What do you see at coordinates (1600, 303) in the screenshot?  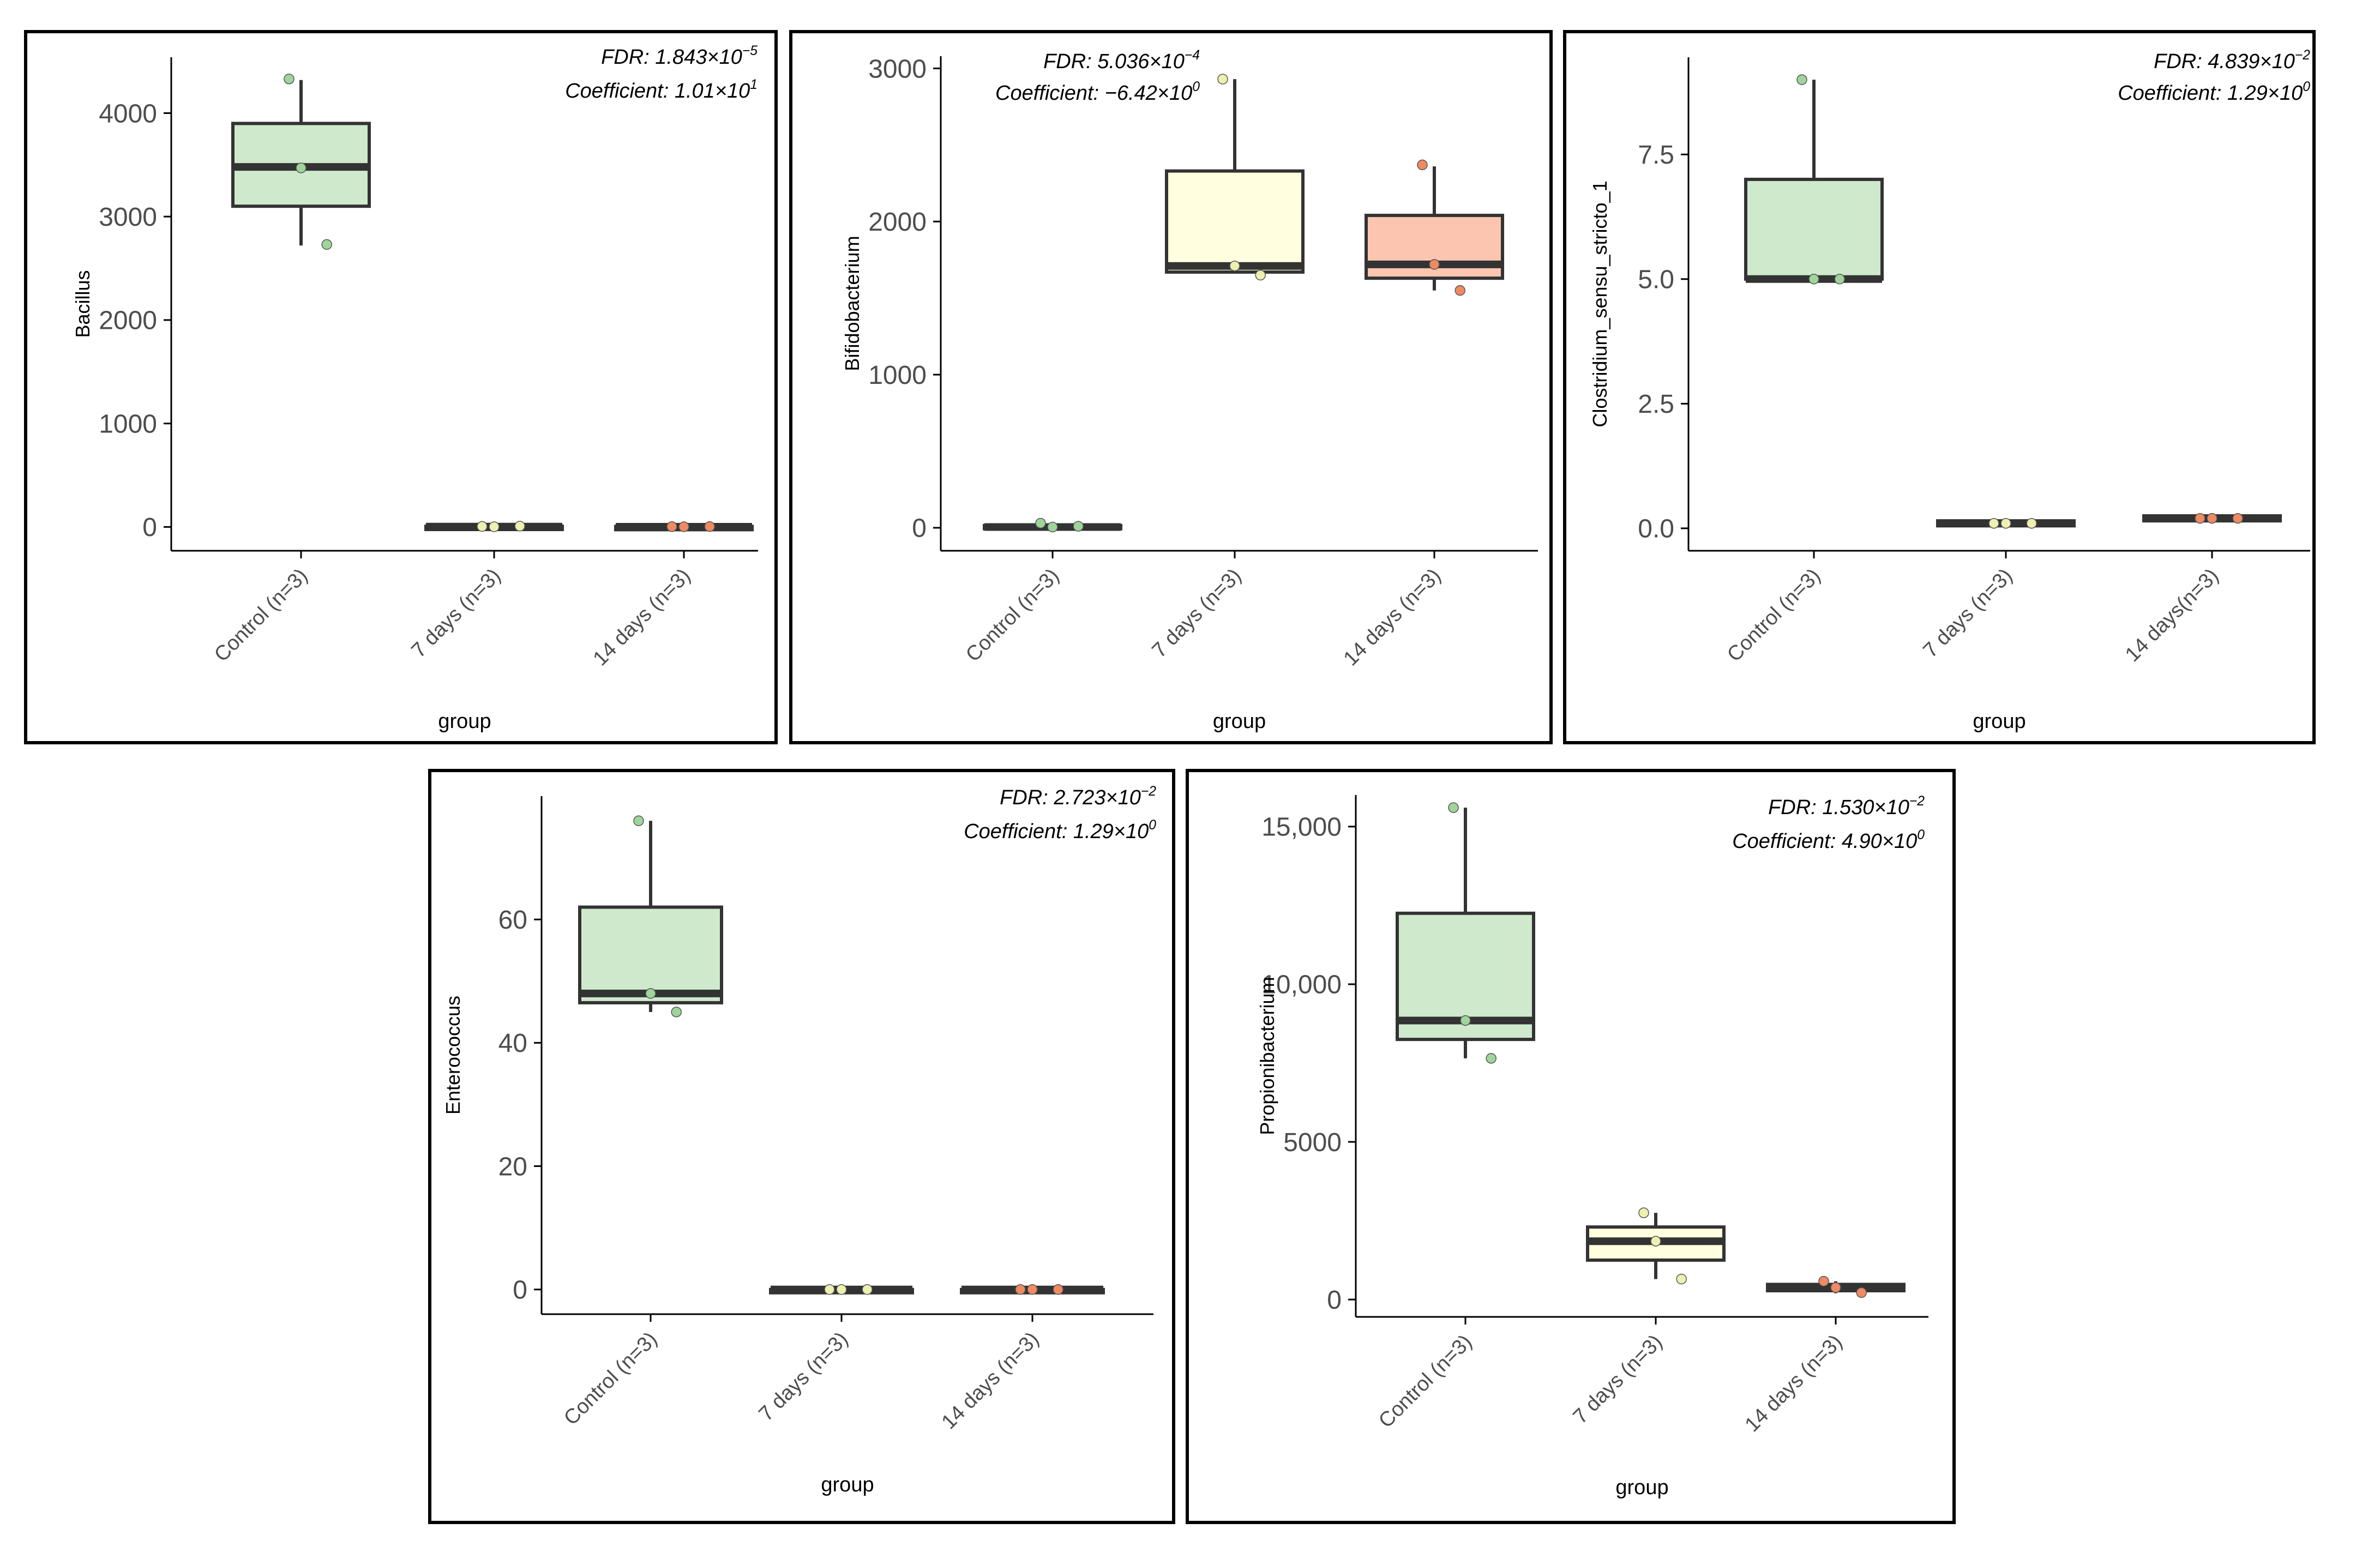 I see `y-axis-title: Clostridium_sensu_stricto_1` at bounding box center [1600, 303].